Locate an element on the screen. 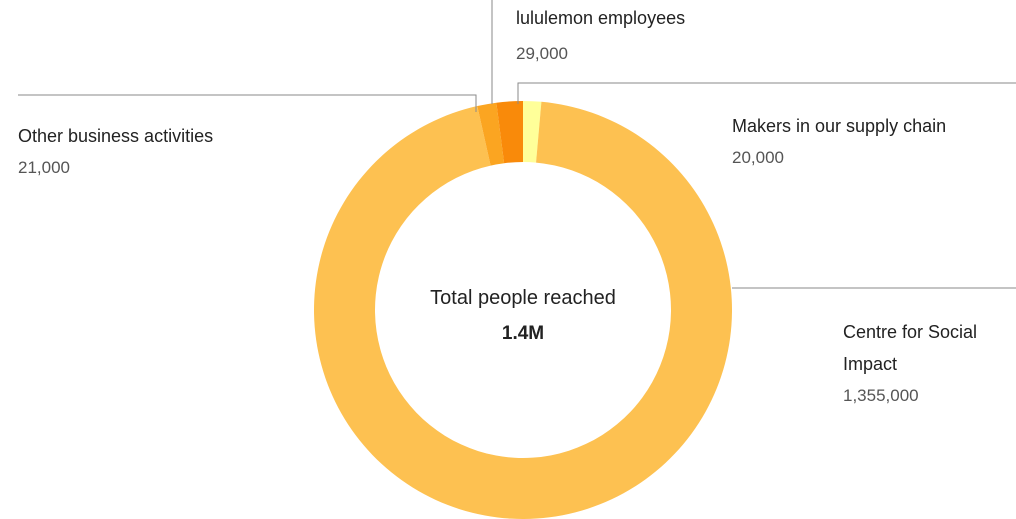  slice-name-other-business-activities: Other business activities is located at coordinates (116, 136).